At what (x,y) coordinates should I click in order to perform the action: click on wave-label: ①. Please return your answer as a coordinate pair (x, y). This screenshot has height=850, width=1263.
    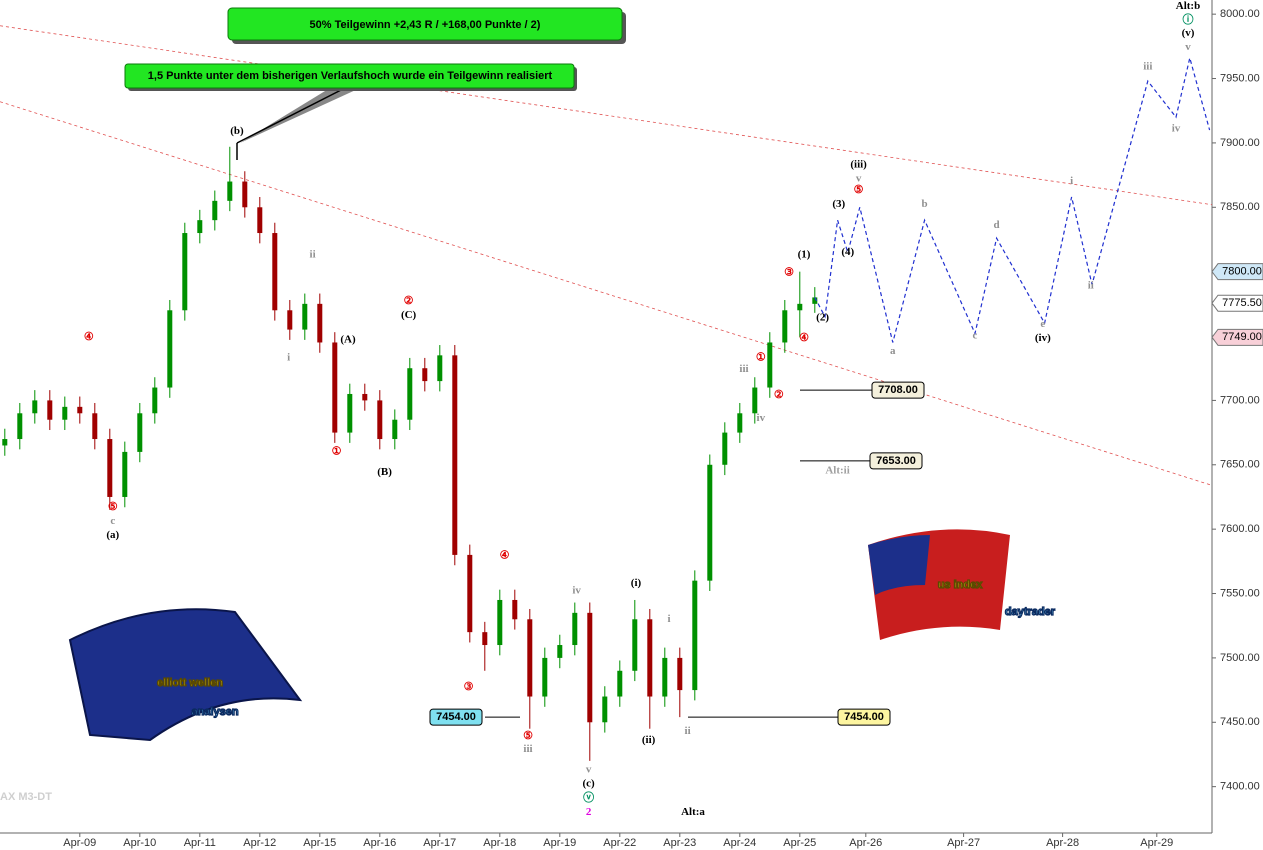
    Looking at the image, I should click on (761, 357).